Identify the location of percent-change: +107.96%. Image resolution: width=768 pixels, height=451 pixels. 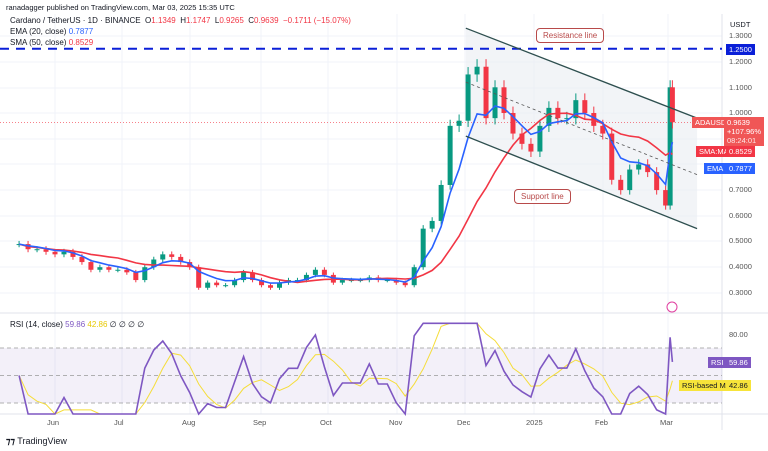
(744, 131).